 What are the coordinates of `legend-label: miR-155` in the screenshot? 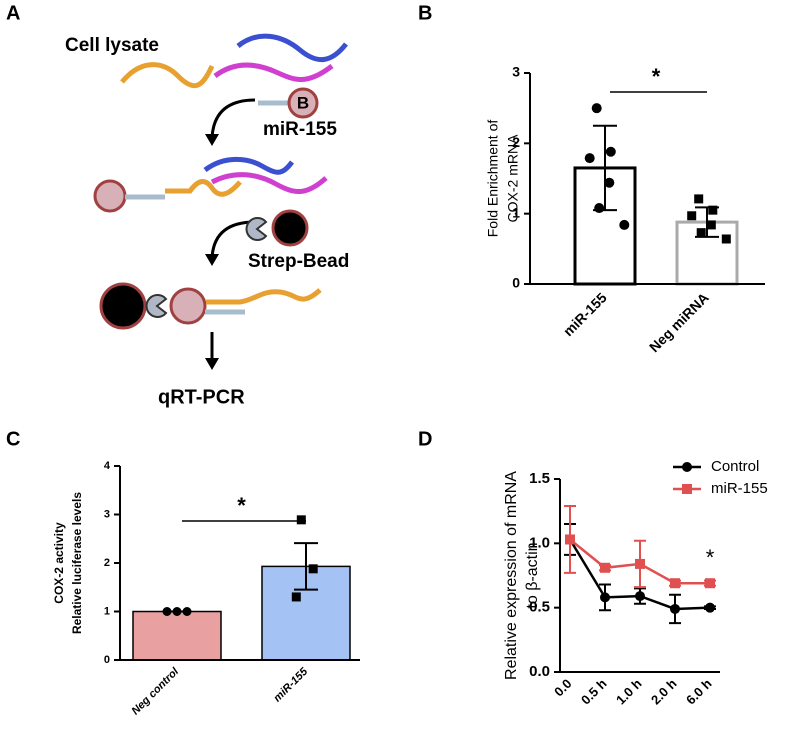 It's located at (739, 488).